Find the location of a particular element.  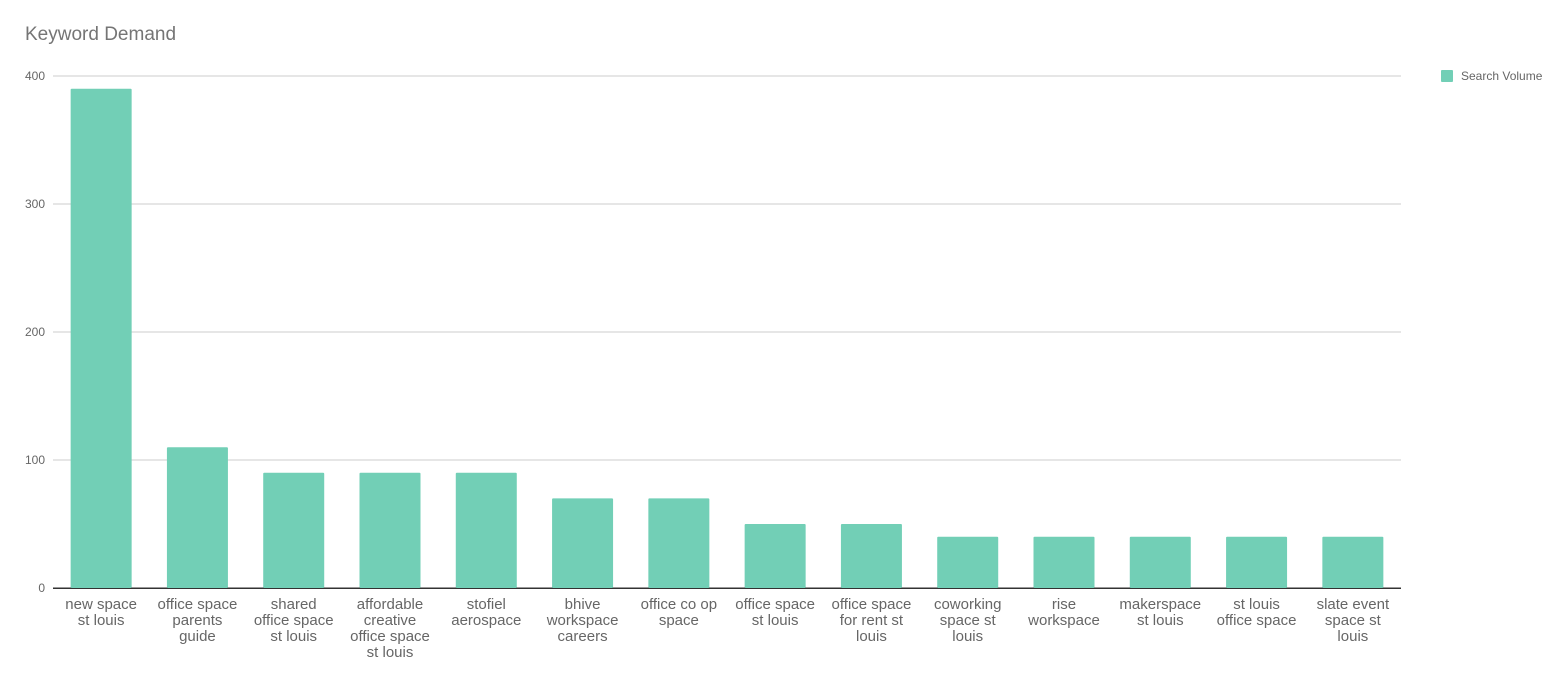

x-category-label: stofiel aerospace is located at coordinates (486, 612).